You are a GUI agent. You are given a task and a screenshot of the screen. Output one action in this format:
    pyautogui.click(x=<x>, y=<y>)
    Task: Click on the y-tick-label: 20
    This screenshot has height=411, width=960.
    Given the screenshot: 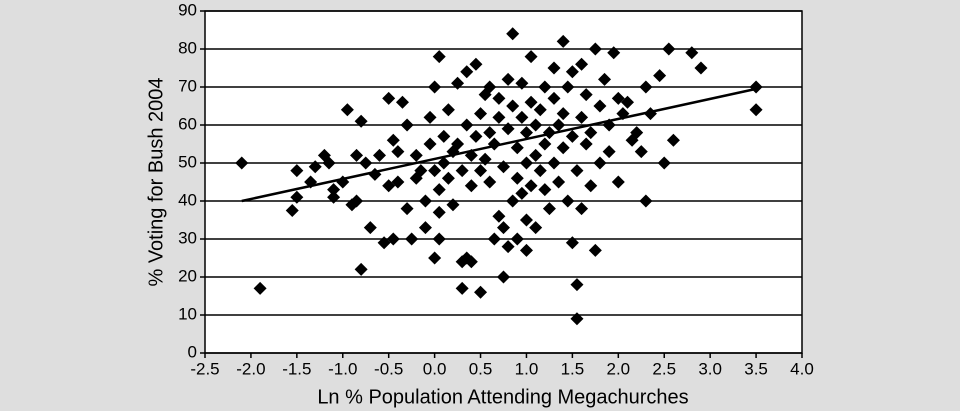 What is the action you would take?
    pyautogui.click(x=187, y=275)
    